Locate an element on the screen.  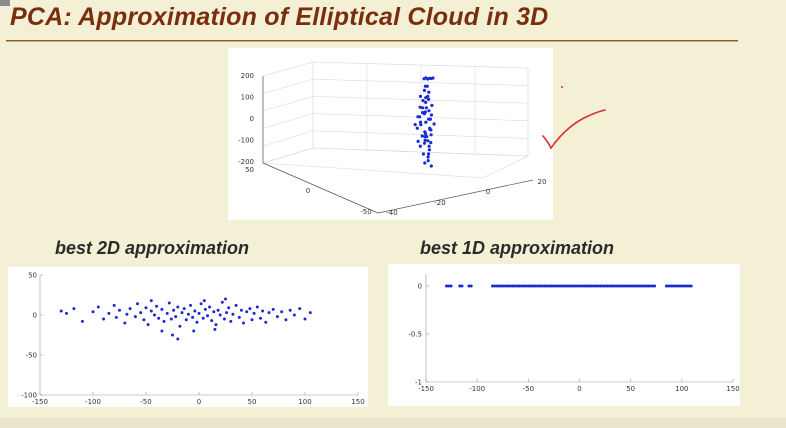
label-2d-approximation: best 2D approximation is located at coordinates (152, 248).